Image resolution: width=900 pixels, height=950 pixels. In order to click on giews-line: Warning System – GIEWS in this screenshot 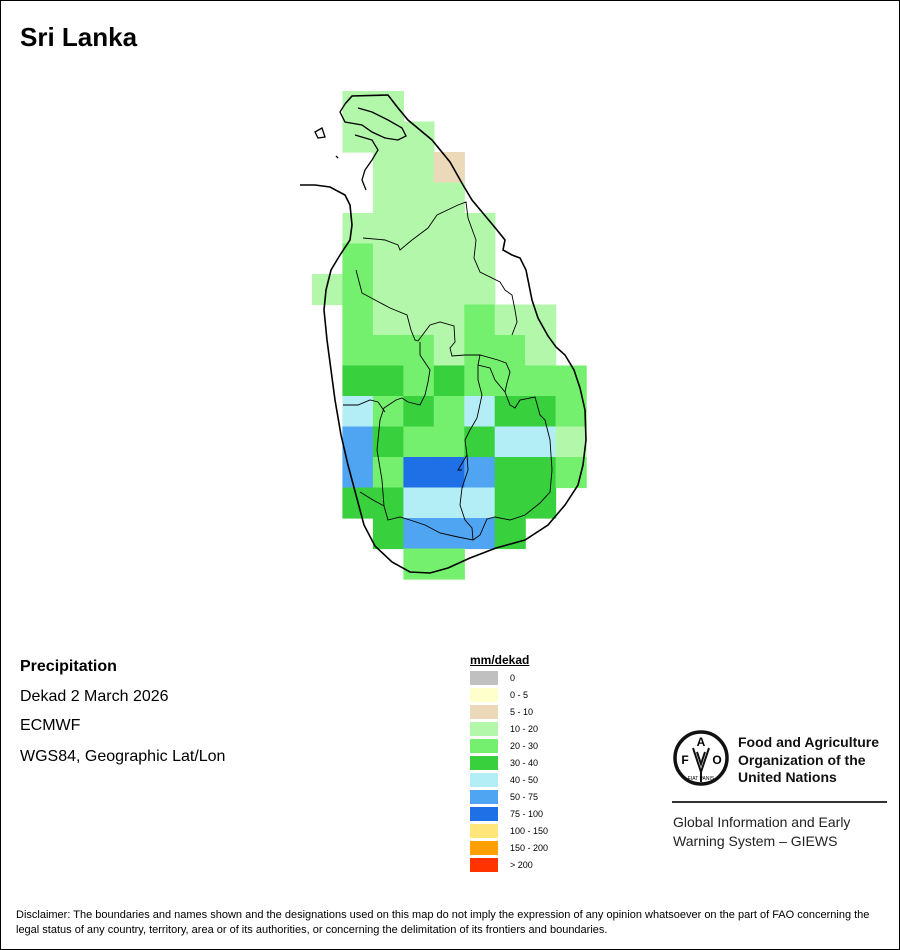, I will do `click(755, 840)`.